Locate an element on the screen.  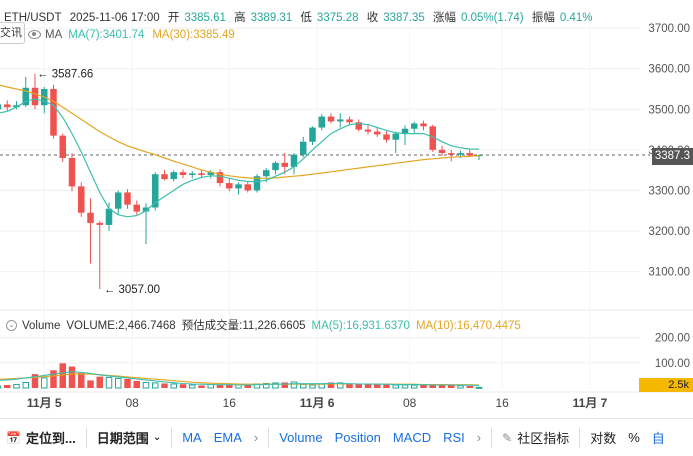
amp-label: 振幅 is located at coordinates (543, 18).